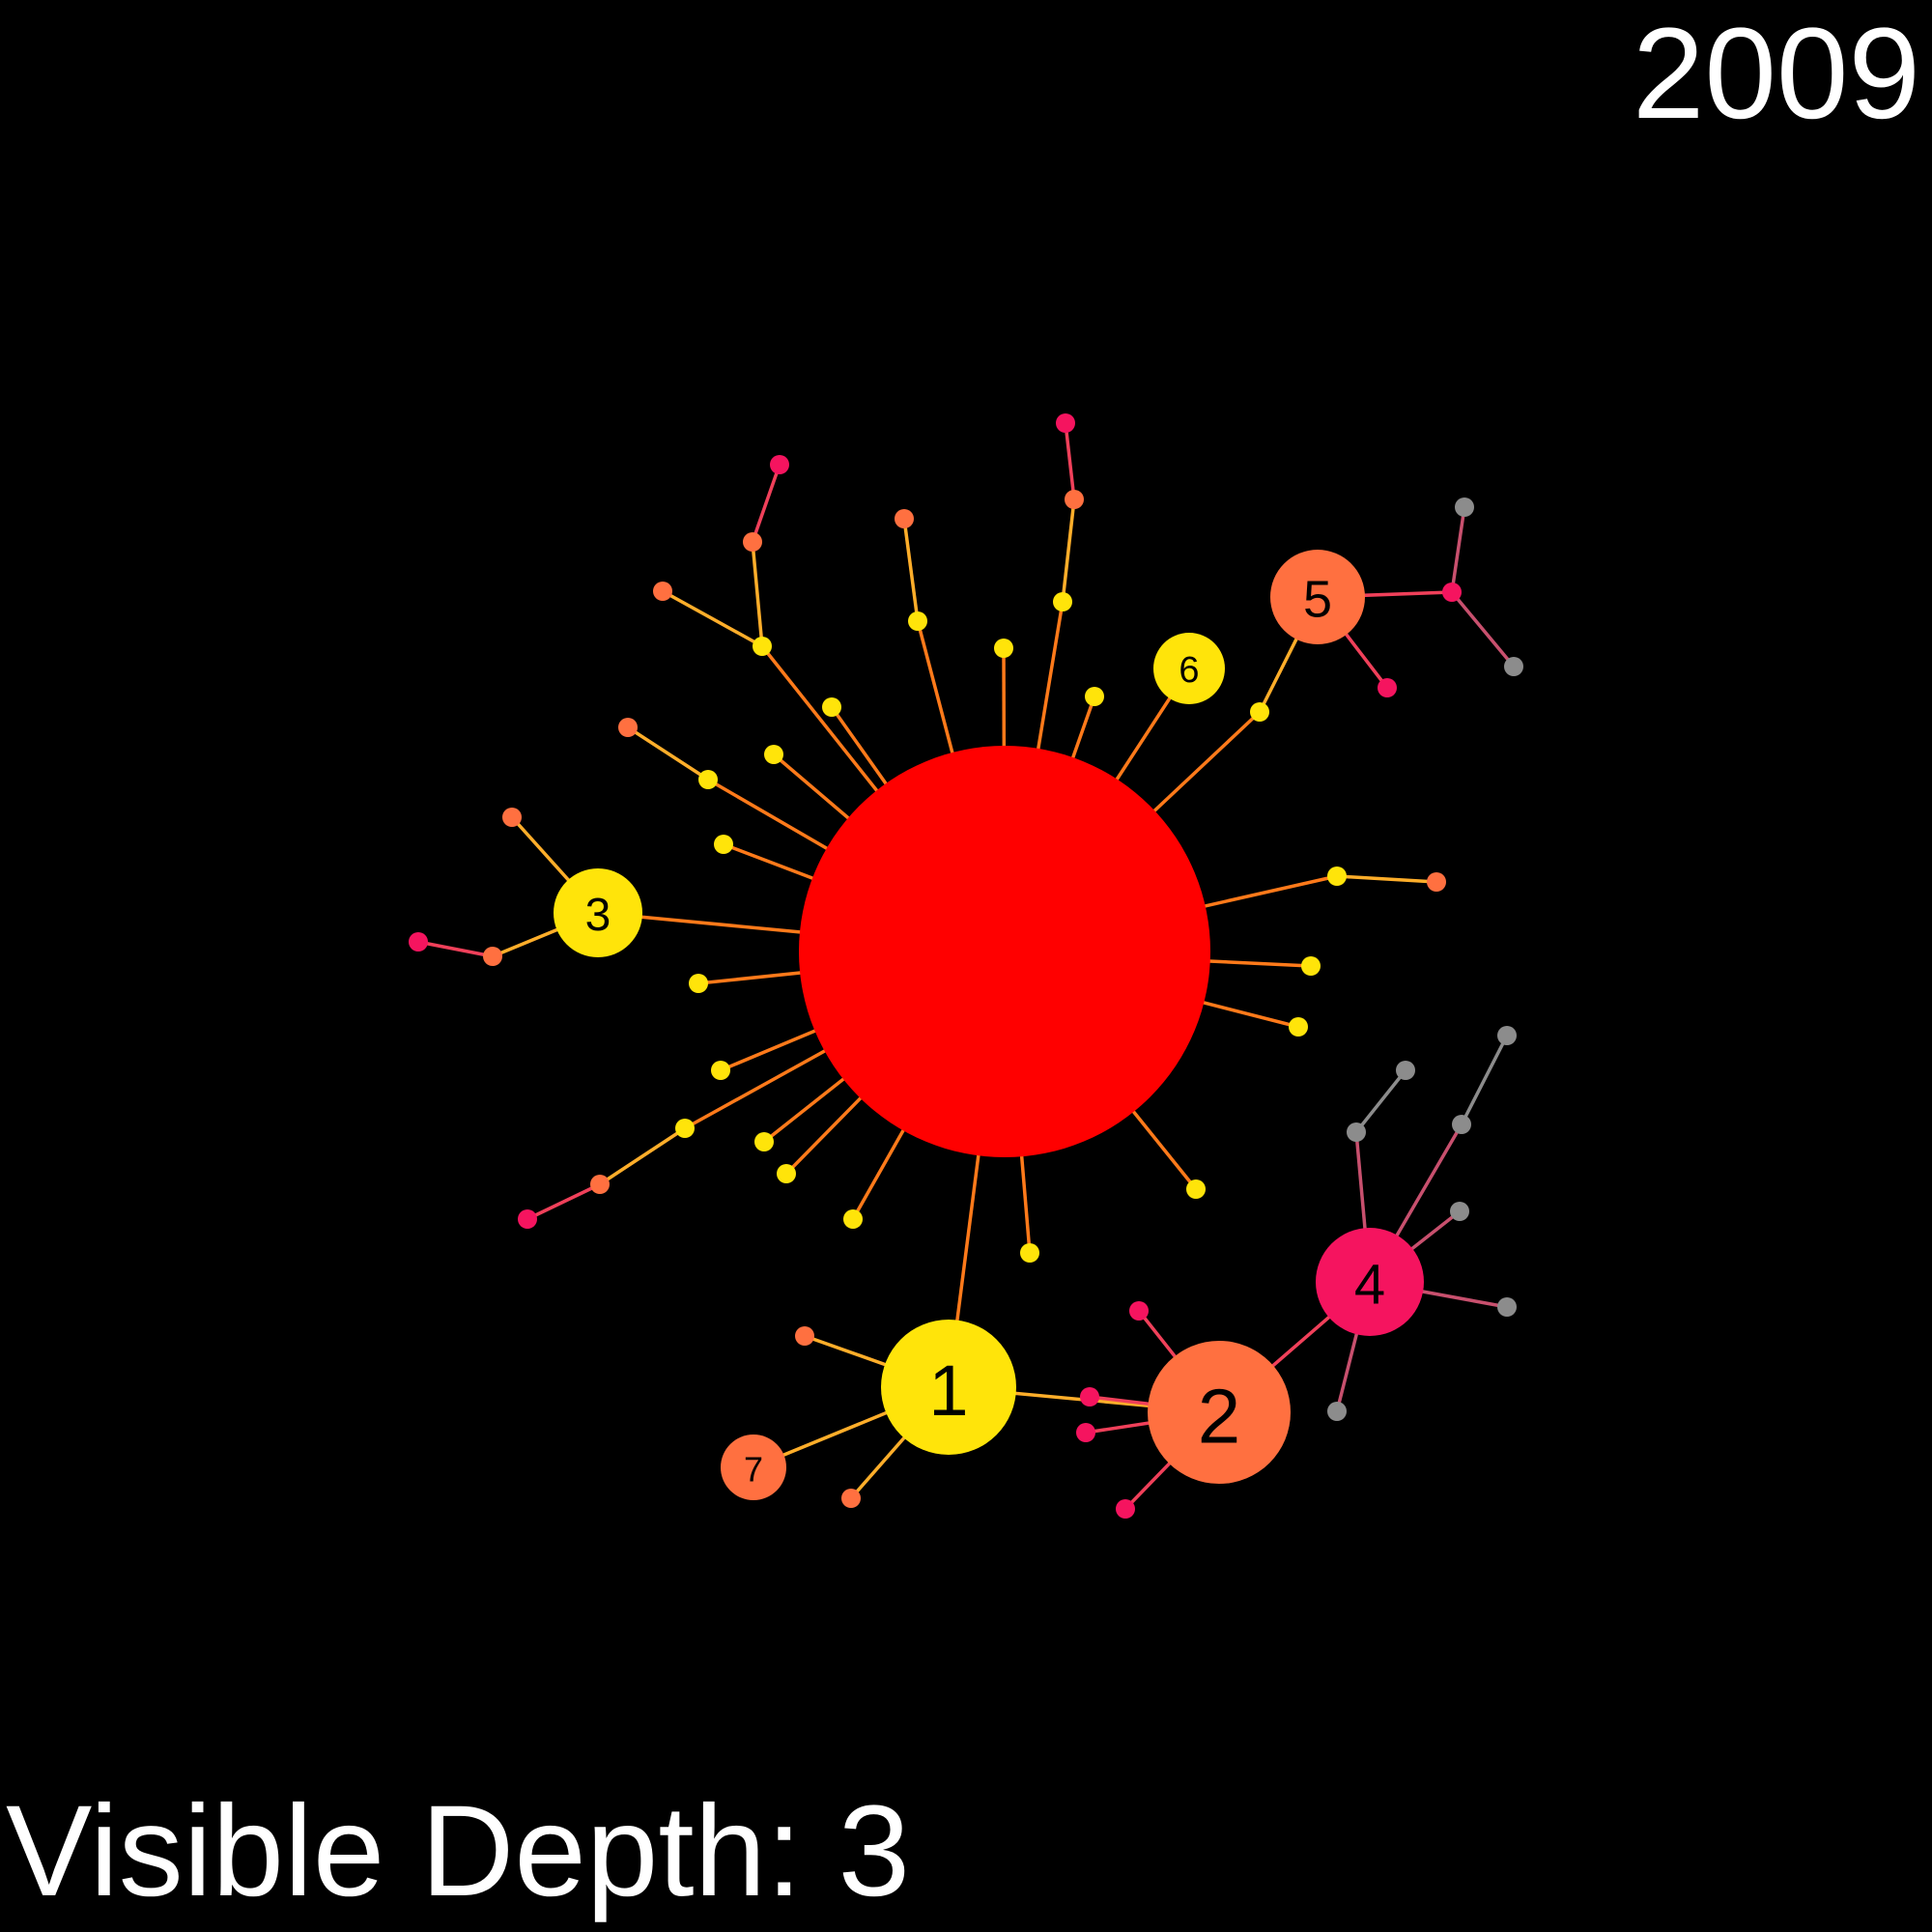 The width and height of the screenshot is (1932, 1932). I want to click on node-label-3: 3, so click(598, 915).